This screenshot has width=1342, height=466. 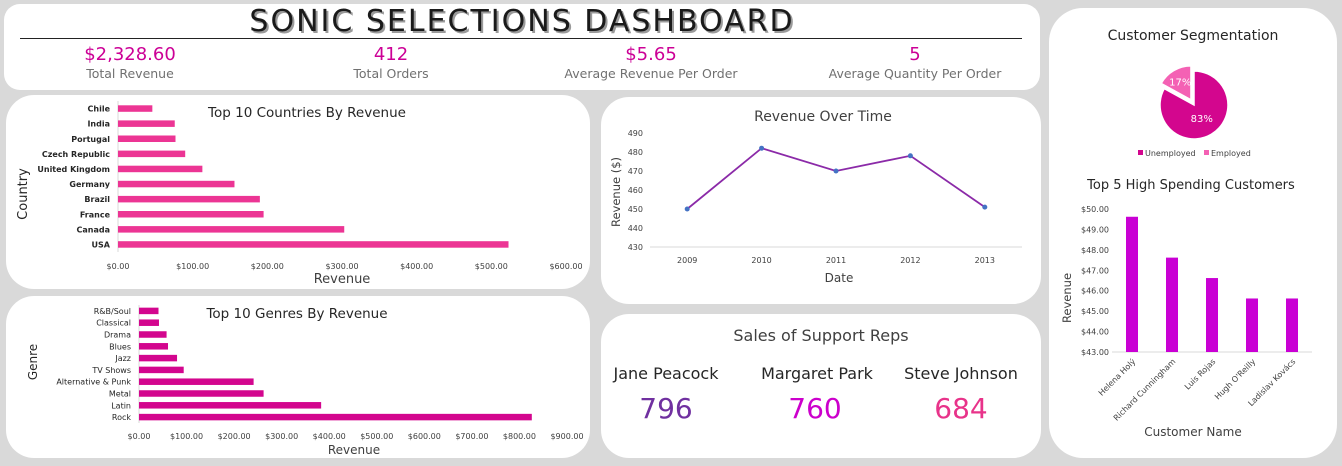 What do you see at coordinates (1180, 83) in the screenshot?
I see `pie-label: 17%` at bounding box center [1180, 83].